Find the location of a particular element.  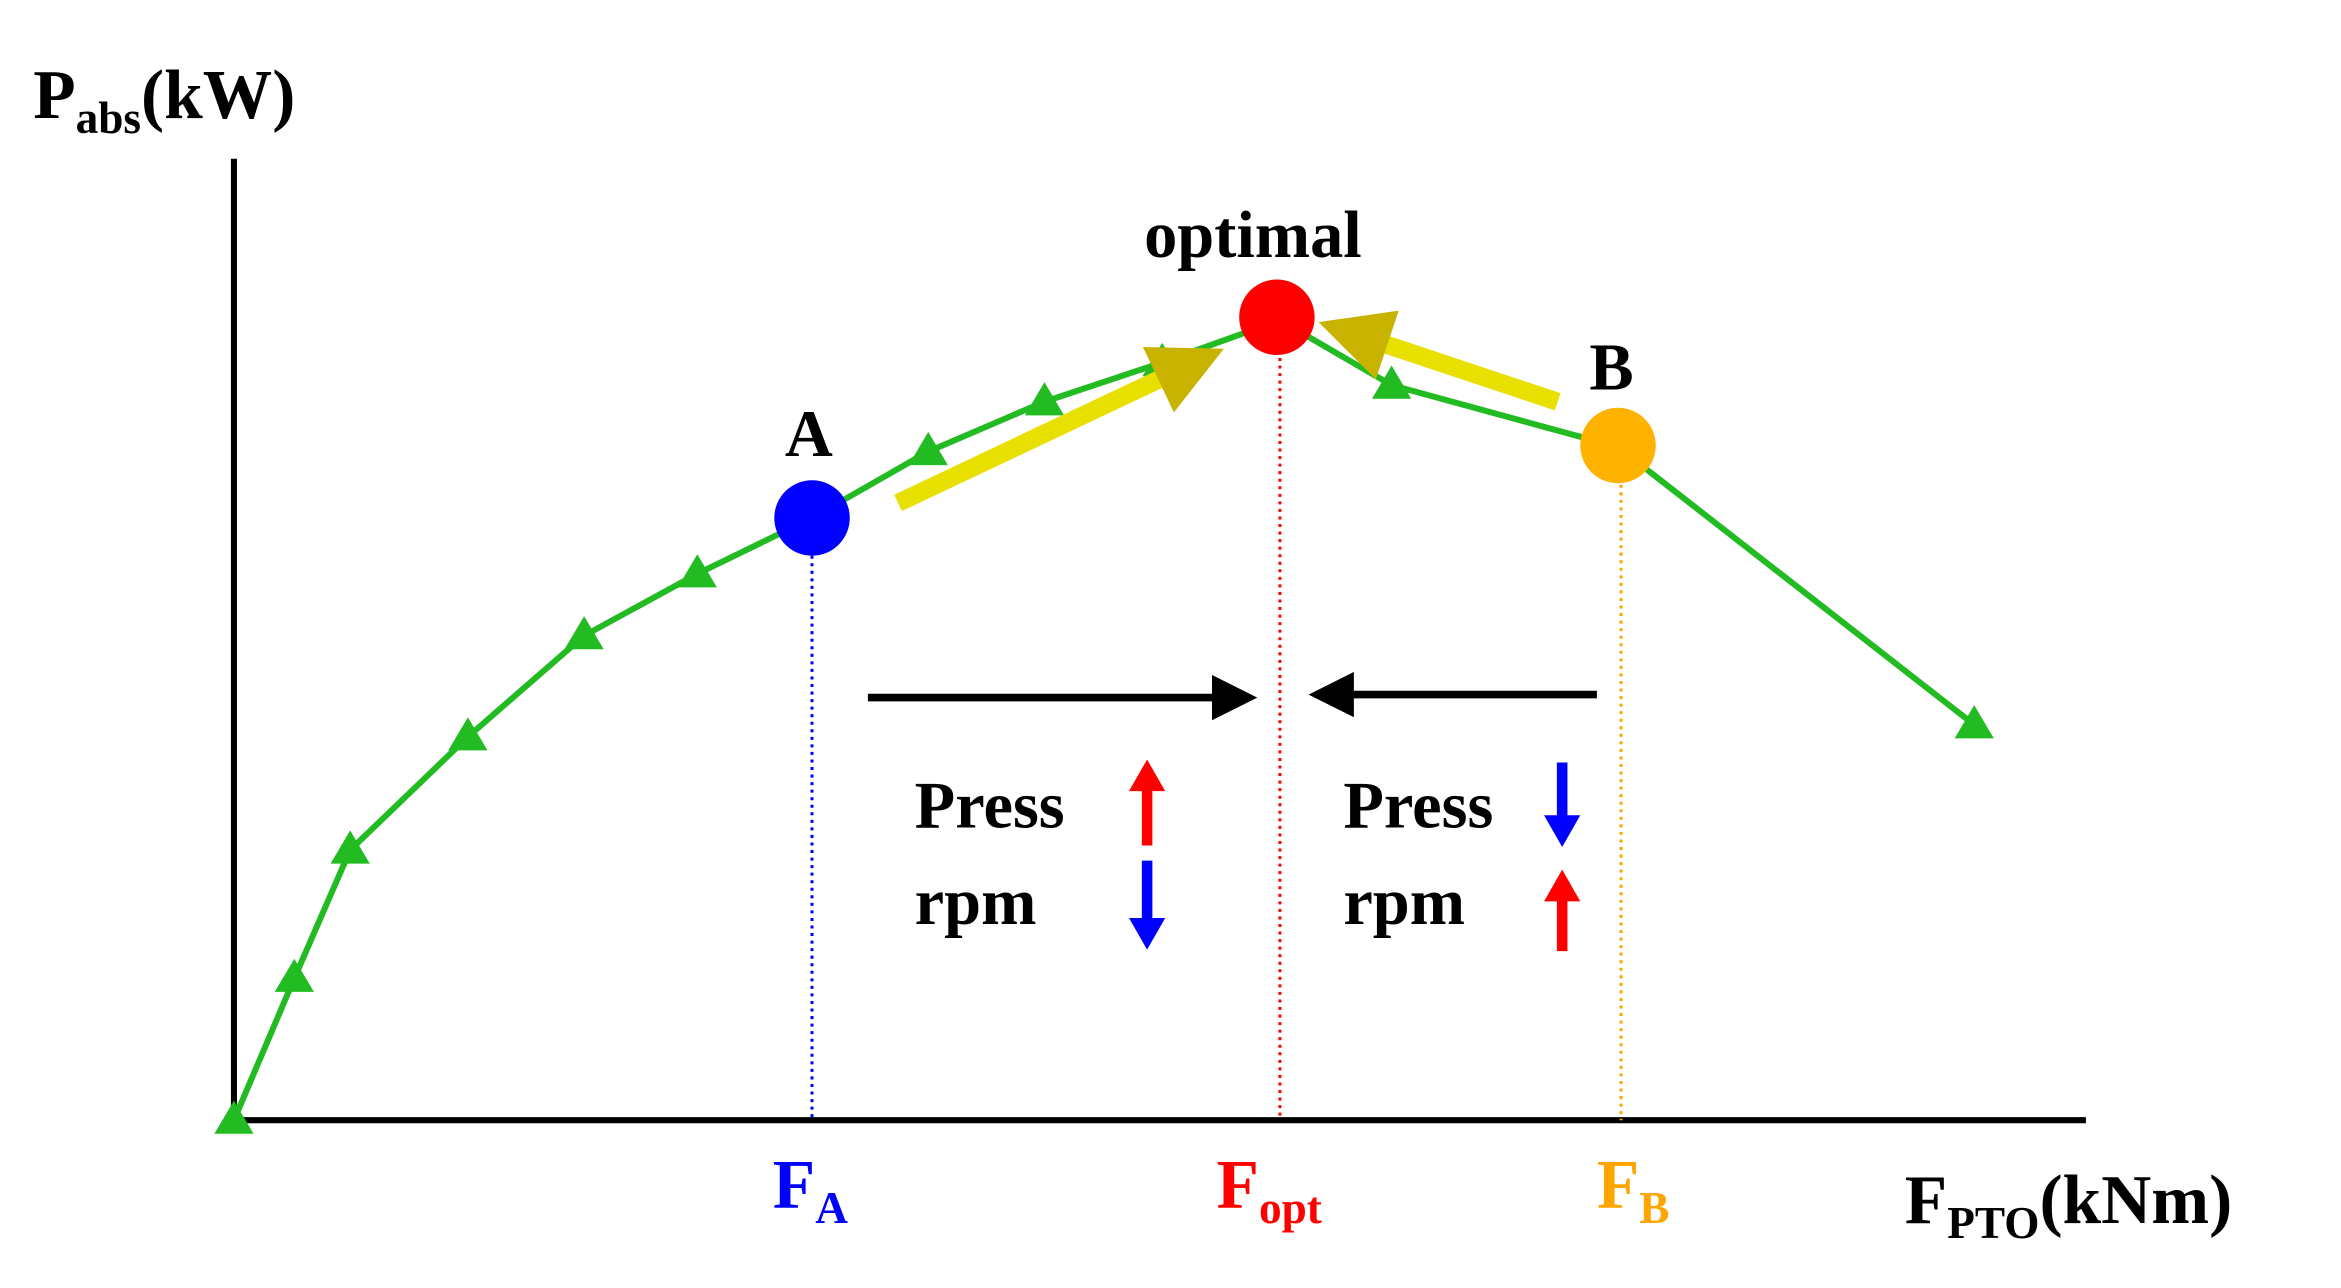

text-part: B is located at coordinates (1654, 1208).